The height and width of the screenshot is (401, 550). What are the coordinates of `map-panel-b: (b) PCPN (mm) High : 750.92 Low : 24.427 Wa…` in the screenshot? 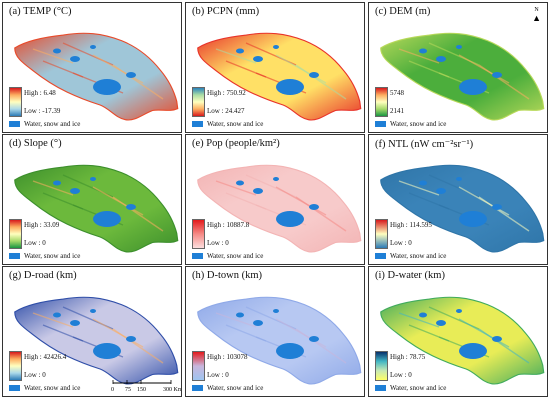 It's located at (275, 67).